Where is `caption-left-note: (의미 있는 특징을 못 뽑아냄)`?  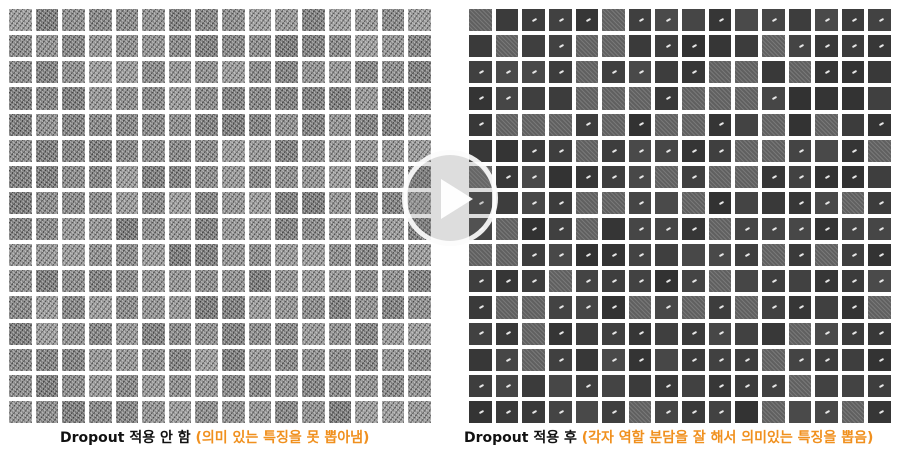 caption-left-note: (의미 있는 특징을 못 뽑아냄) is located at coordinates (282, 438).